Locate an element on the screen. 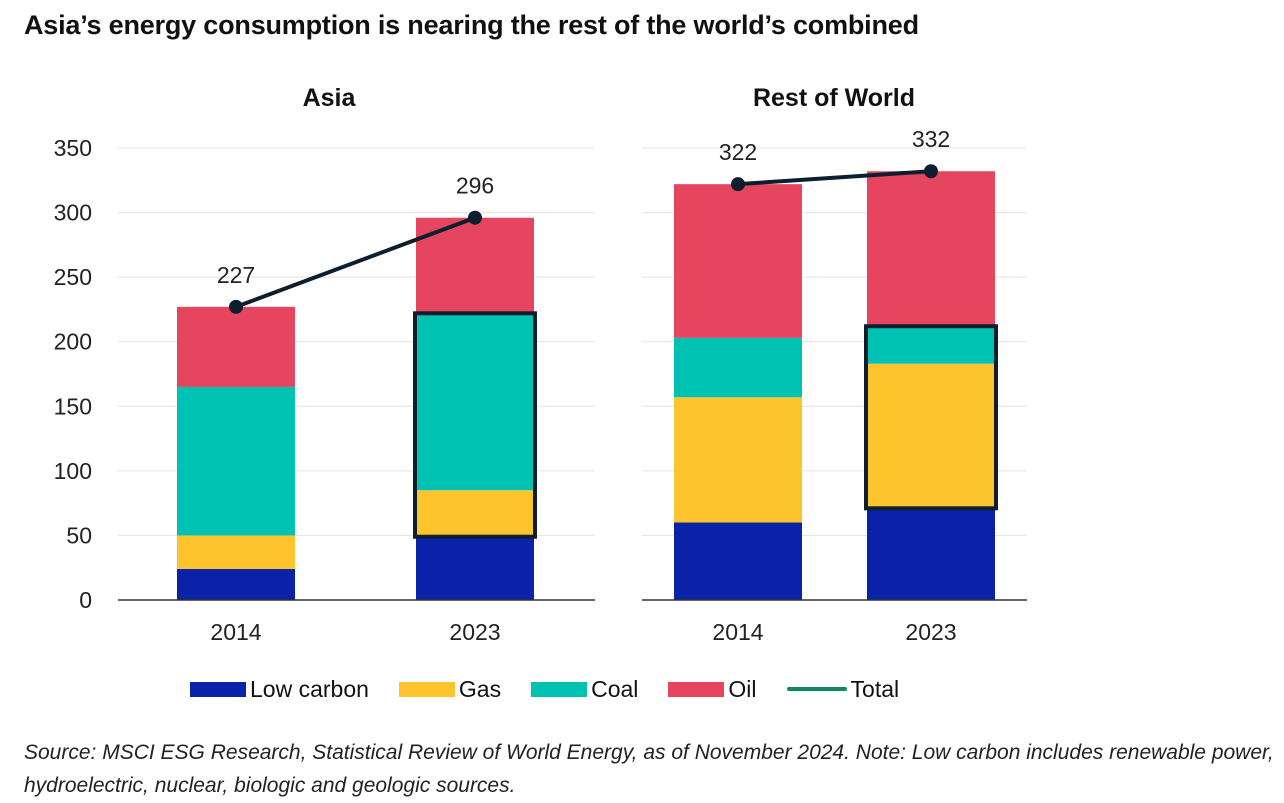  legend-swatch-gas is located at coordinates (426, 689).